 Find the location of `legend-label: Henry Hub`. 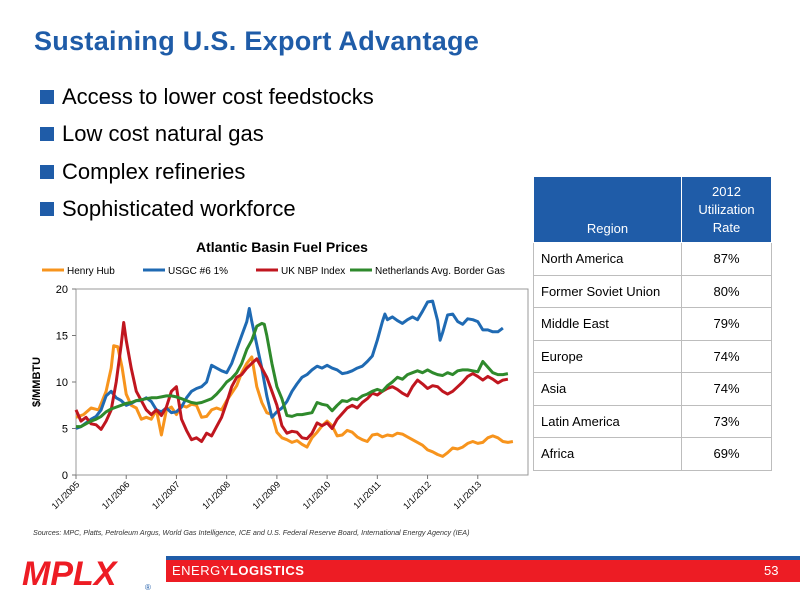

legend-label: Henry Hub is located at coordinates (91, 271).